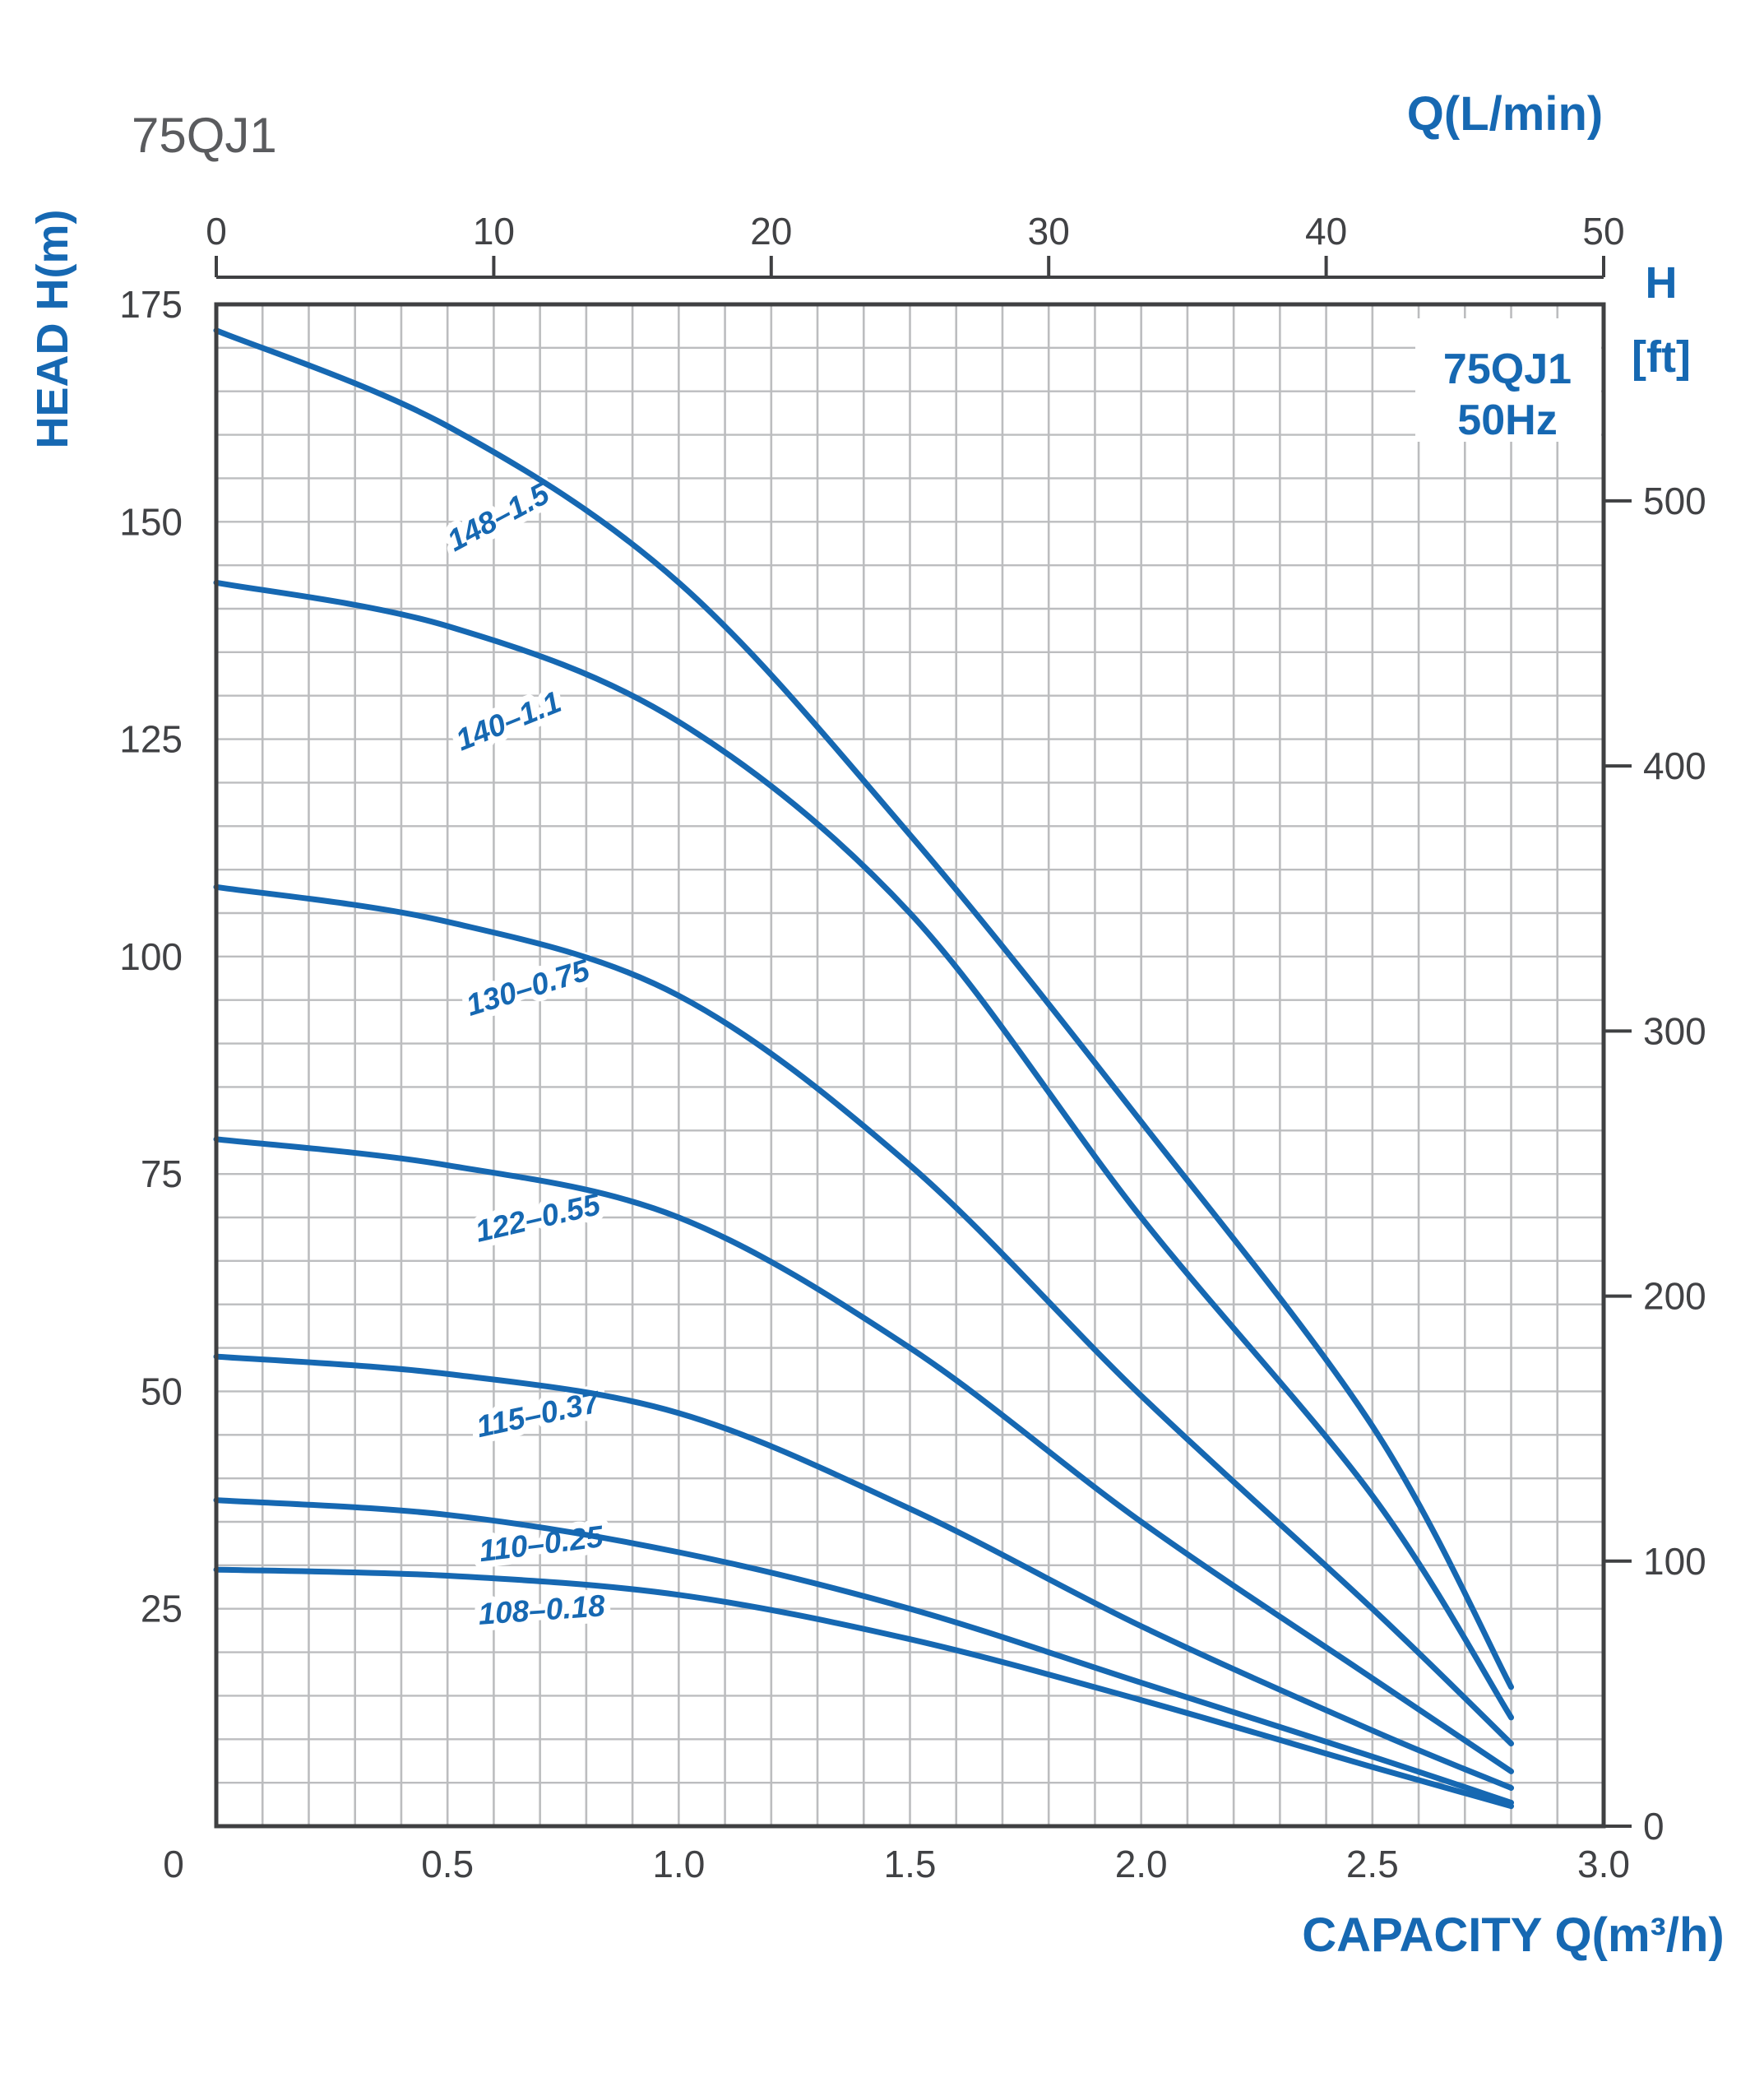 This screenshot has width=1764, height=2082. What do you see at coordinates (528, 988) in the screenshot?
I see `curve-label-130-0.75: 130–0.75` at bounding box center [528, 988].